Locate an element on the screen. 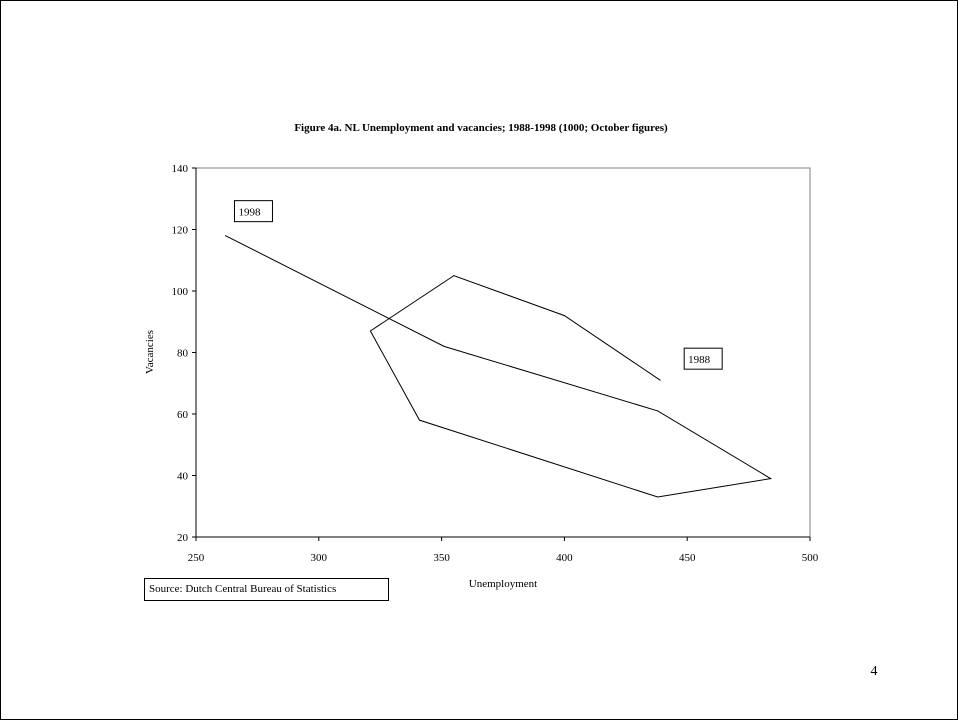  y-tick-label: 40 is located at coordinates (183, 477).